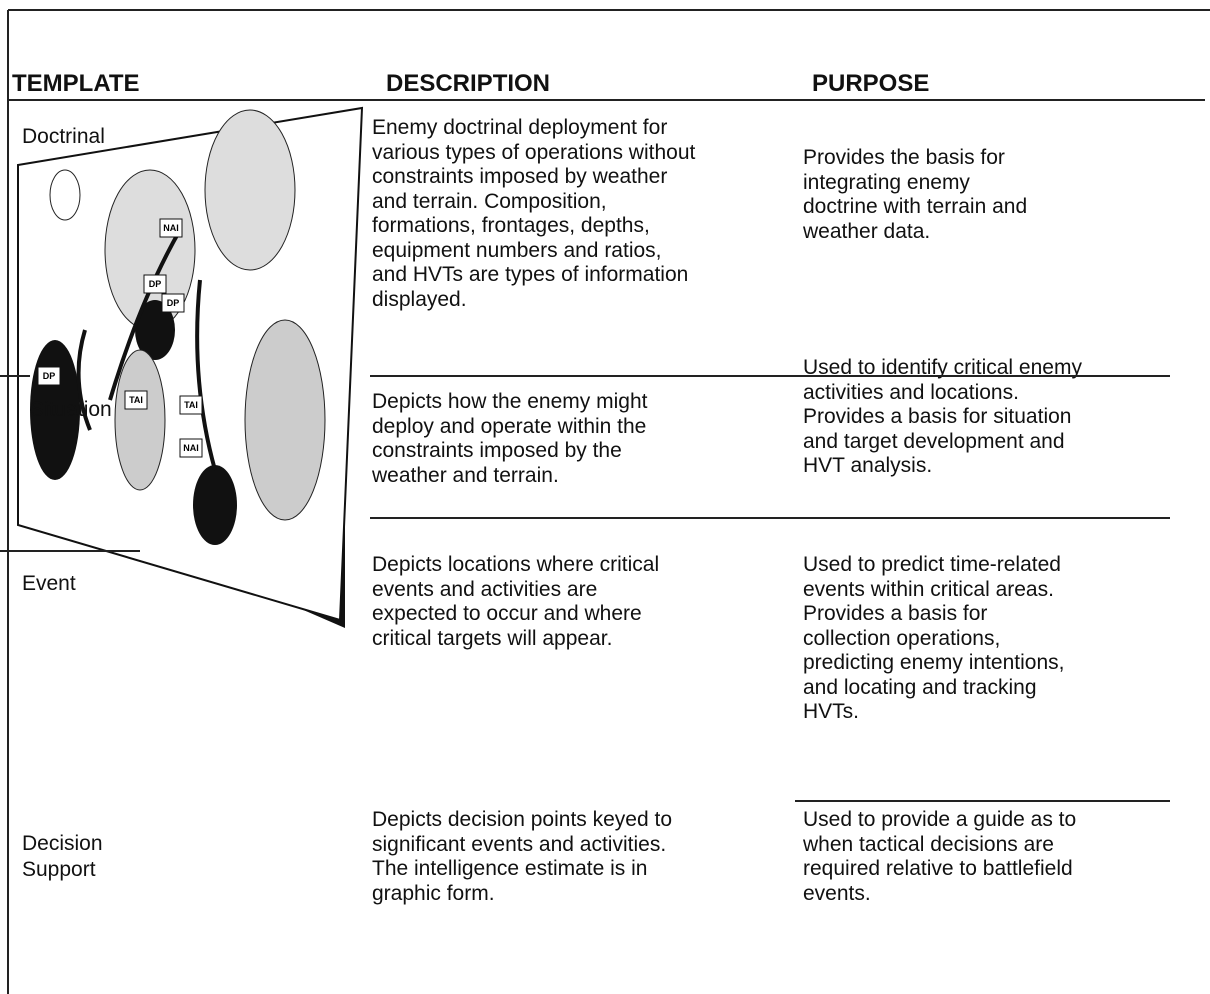  I want to click on description-text: and HVTs are types of information, so click(530, 274).